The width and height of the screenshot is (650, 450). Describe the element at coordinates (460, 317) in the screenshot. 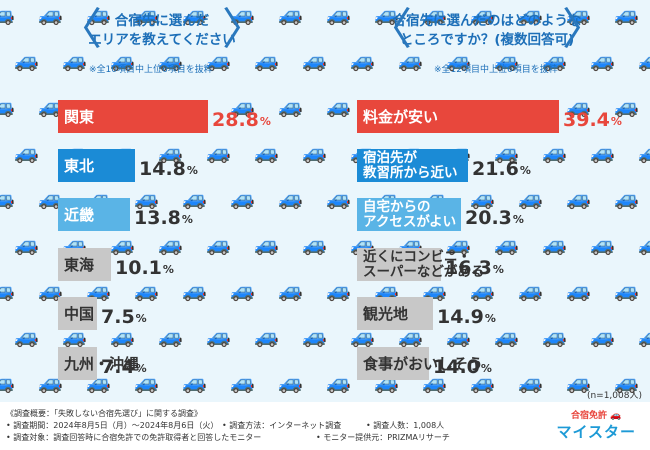

I see `right-value-number: 14.9` at that location.